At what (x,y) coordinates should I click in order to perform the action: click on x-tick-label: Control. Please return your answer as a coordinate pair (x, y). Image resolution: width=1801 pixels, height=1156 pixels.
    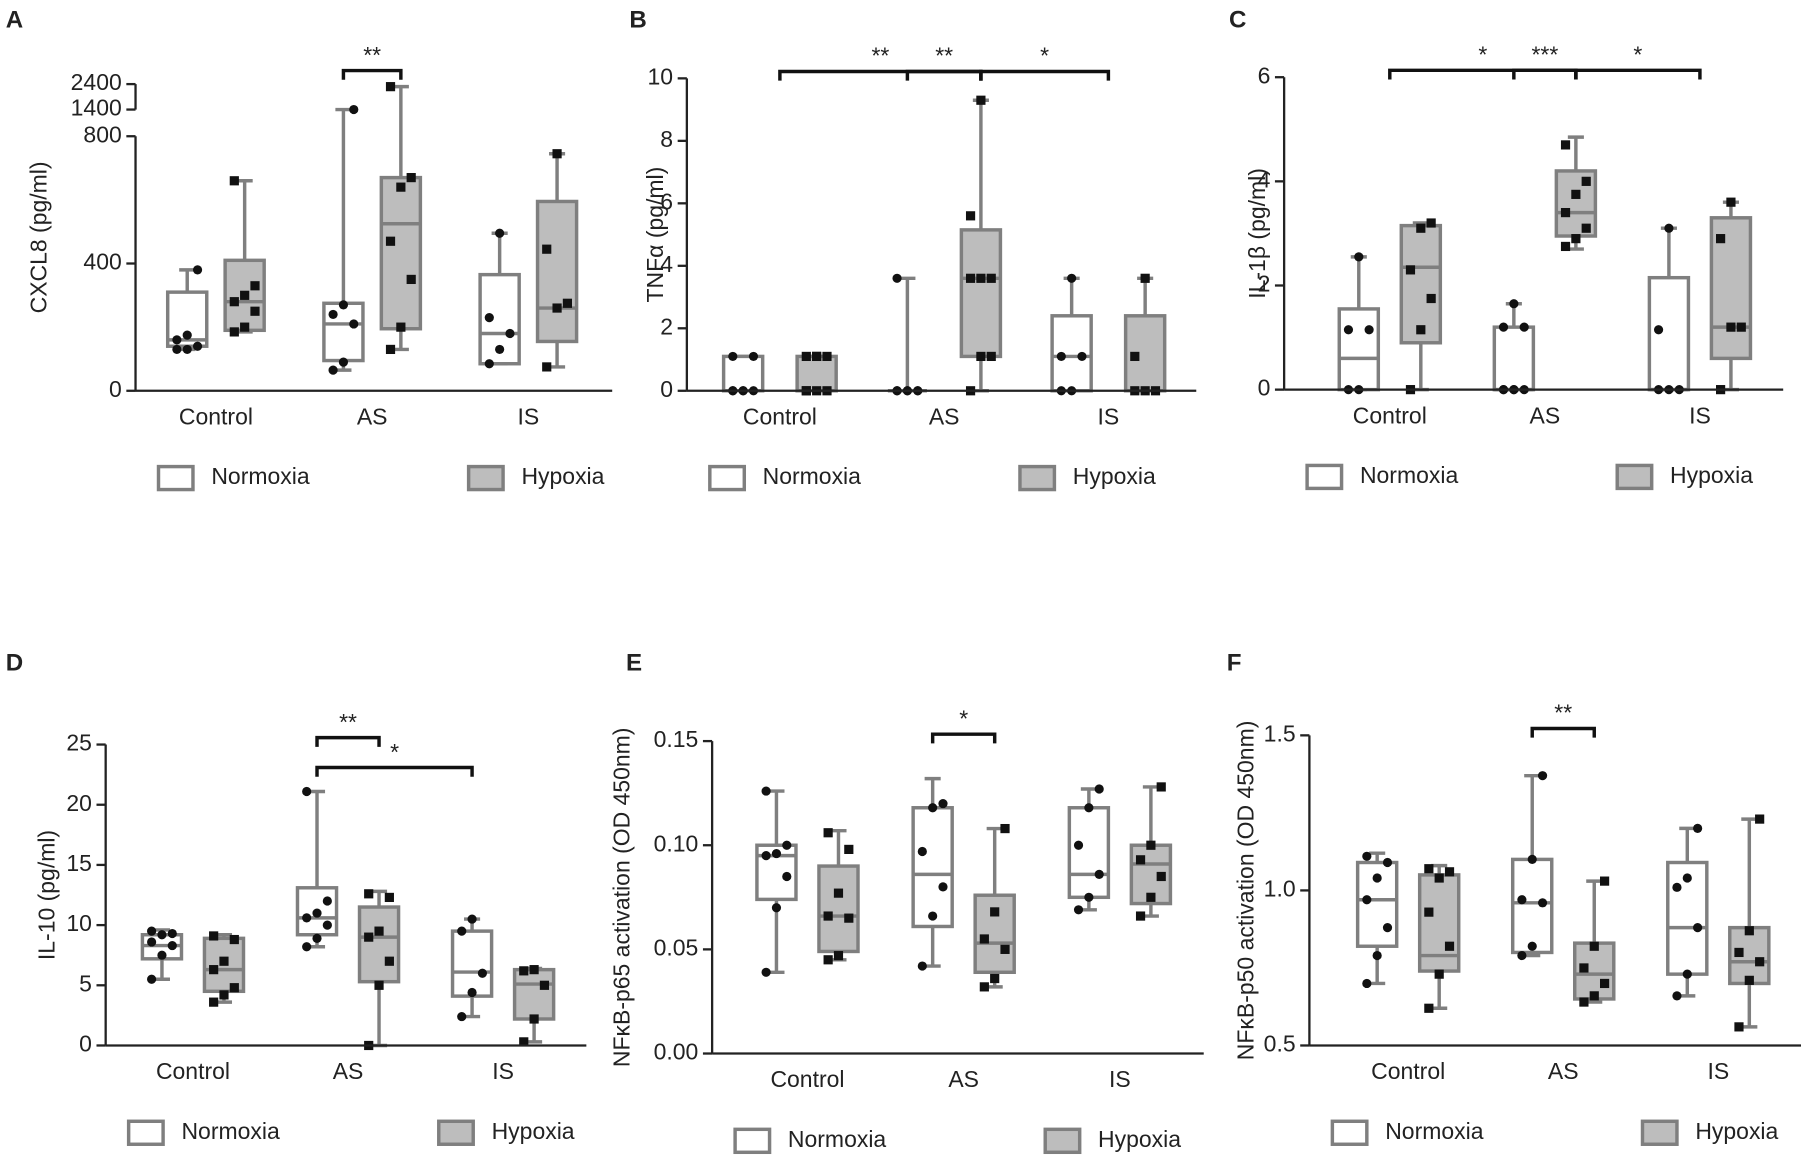
    Looking at the image, I should click on (1390, 415).